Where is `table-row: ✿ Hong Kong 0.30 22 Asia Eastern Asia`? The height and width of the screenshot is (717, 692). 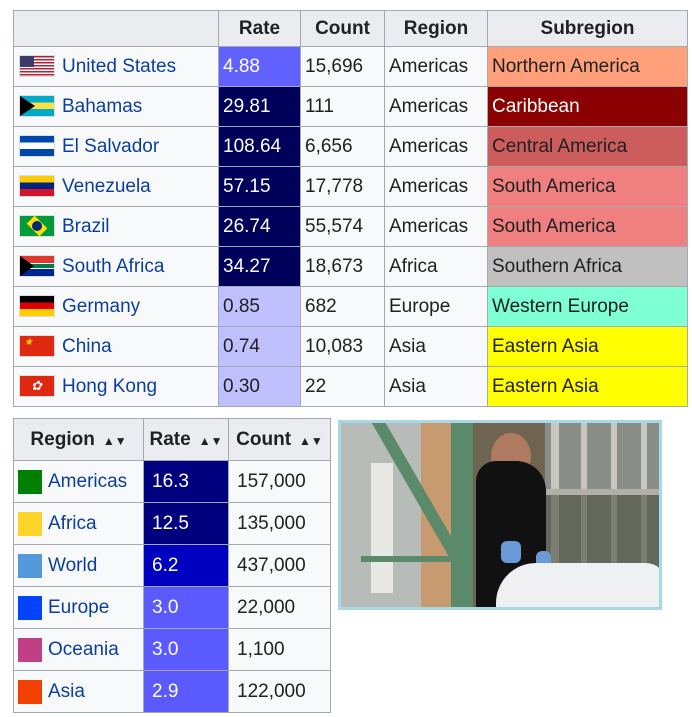 table-row: ✿ Hong Kong 0.30 22 Asia Eastern Asia is located at coordinates (350, 386).